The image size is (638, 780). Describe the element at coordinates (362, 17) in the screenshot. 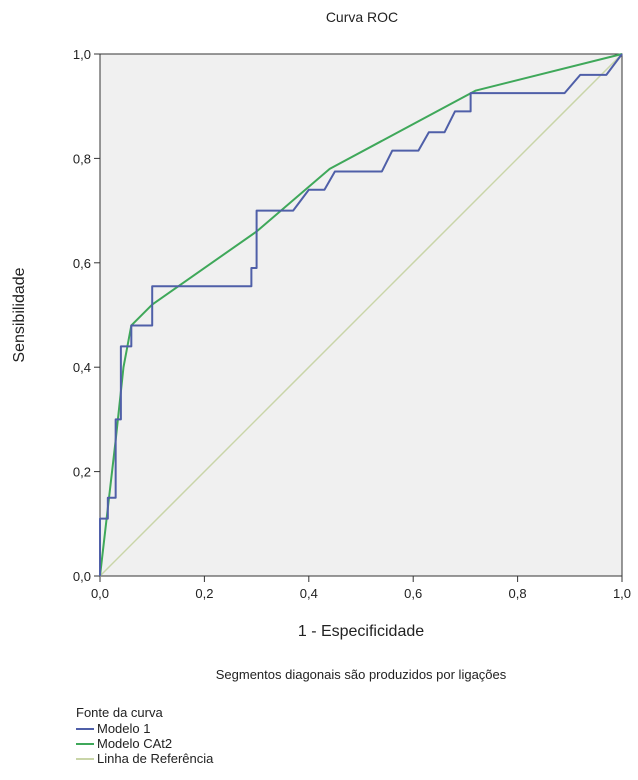

I see `chart-title: Curva ROC` at that location.